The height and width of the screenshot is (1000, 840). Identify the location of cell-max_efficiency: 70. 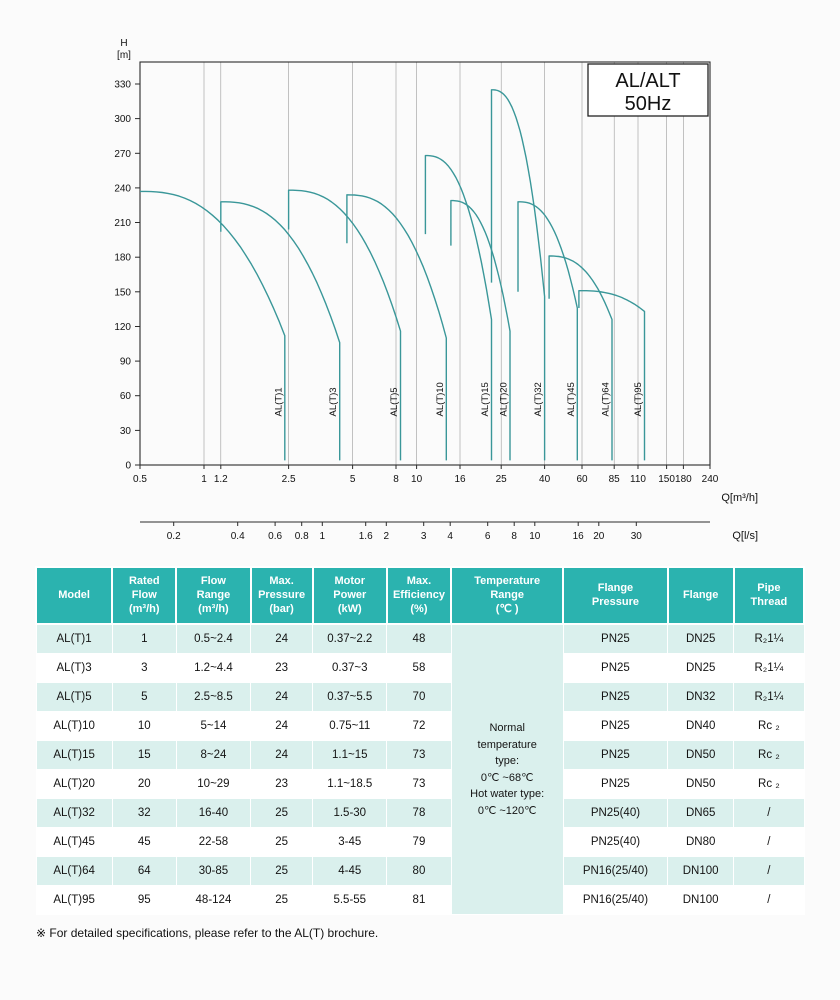
(419, 697).